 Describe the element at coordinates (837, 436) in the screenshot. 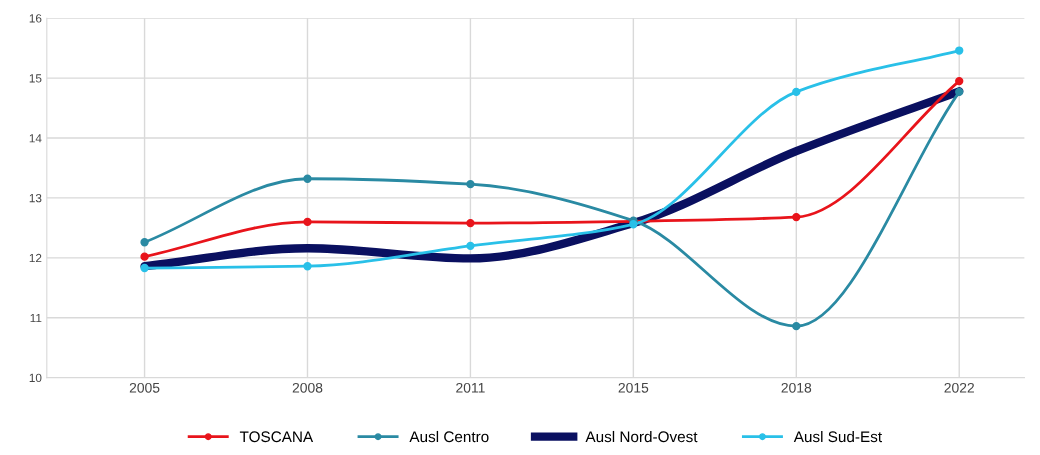

I see `legend-label: Ausl Sud-Est` at that location.